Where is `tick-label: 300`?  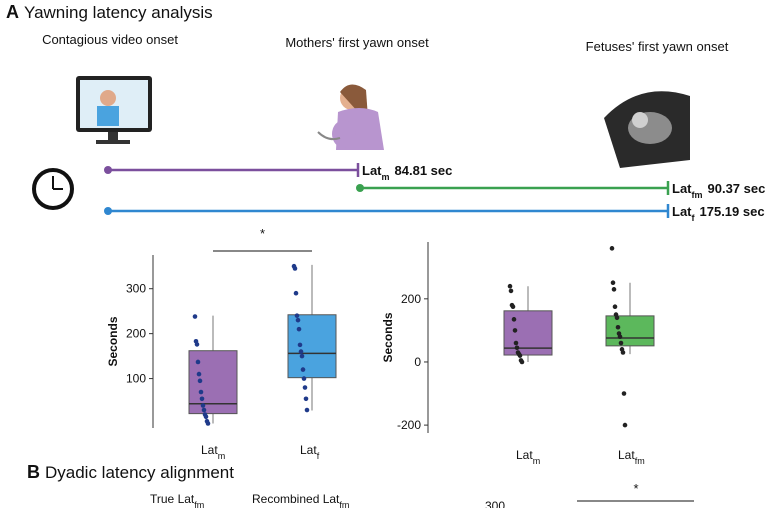 tick-label: 300 is located at coordinates (495, 503).